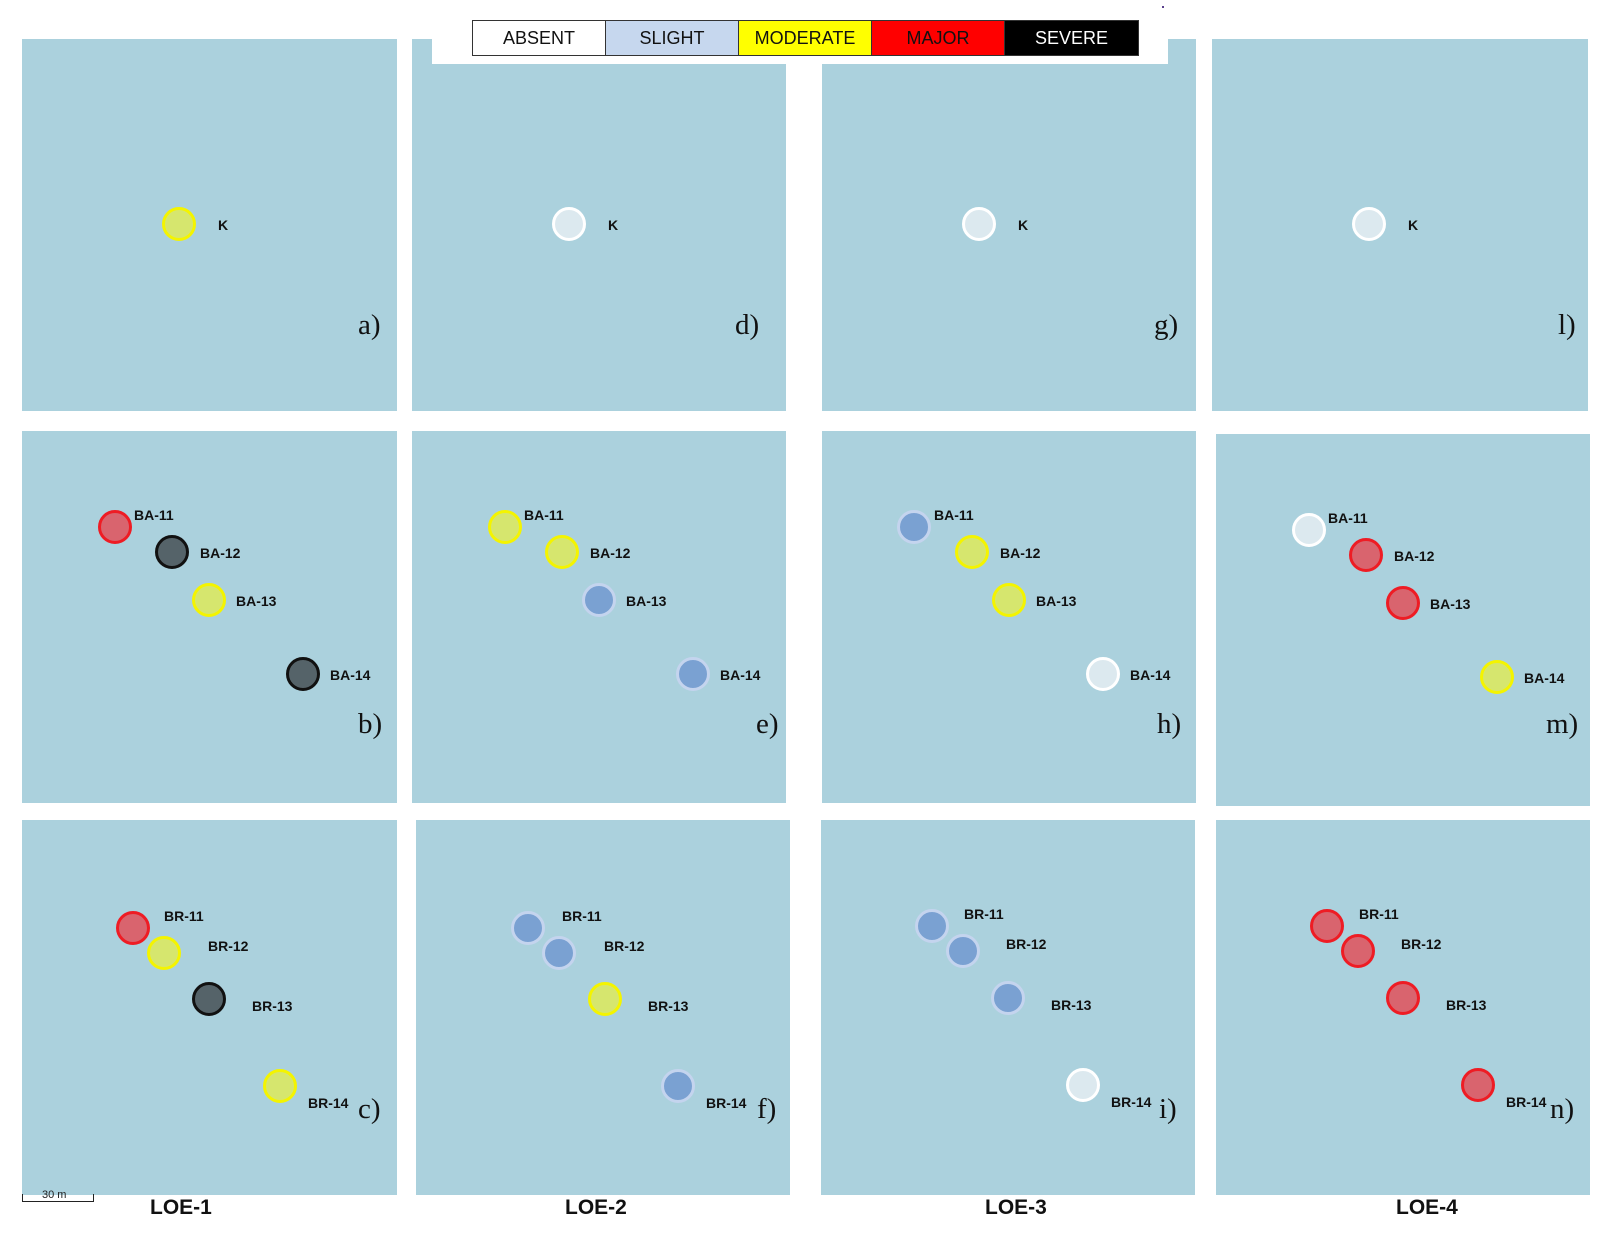  I want to click on map-panel-n: BR-11 BR-12 BR-13 BR-14 n), so click(1403, 1007).